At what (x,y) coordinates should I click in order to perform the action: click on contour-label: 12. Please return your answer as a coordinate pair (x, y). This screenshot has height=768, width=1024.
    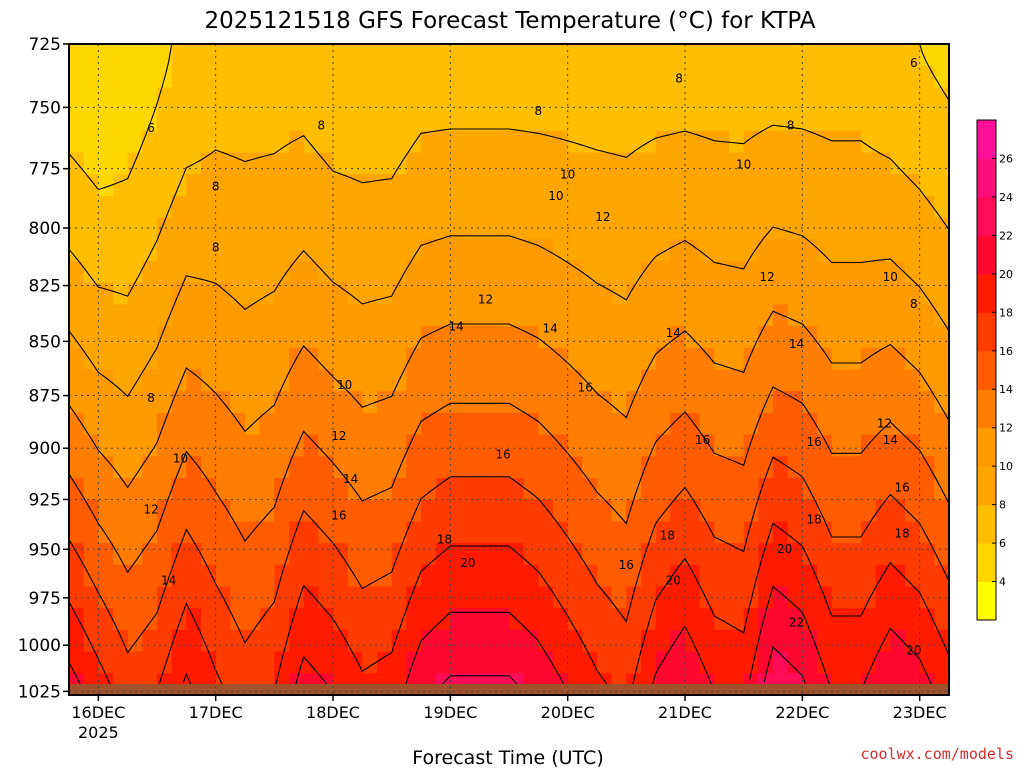
    Looking at the image, I should click on (338, 436).